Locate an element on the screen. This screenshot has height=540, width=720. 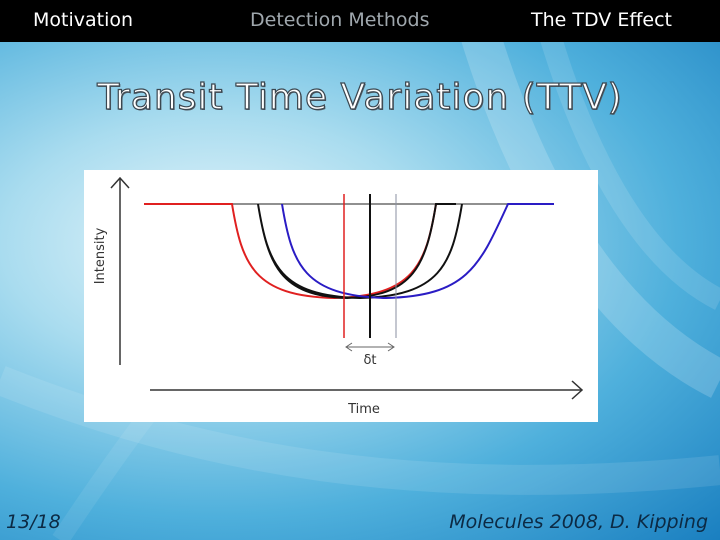
transit-curve-early is located at coordinates (299, 251).